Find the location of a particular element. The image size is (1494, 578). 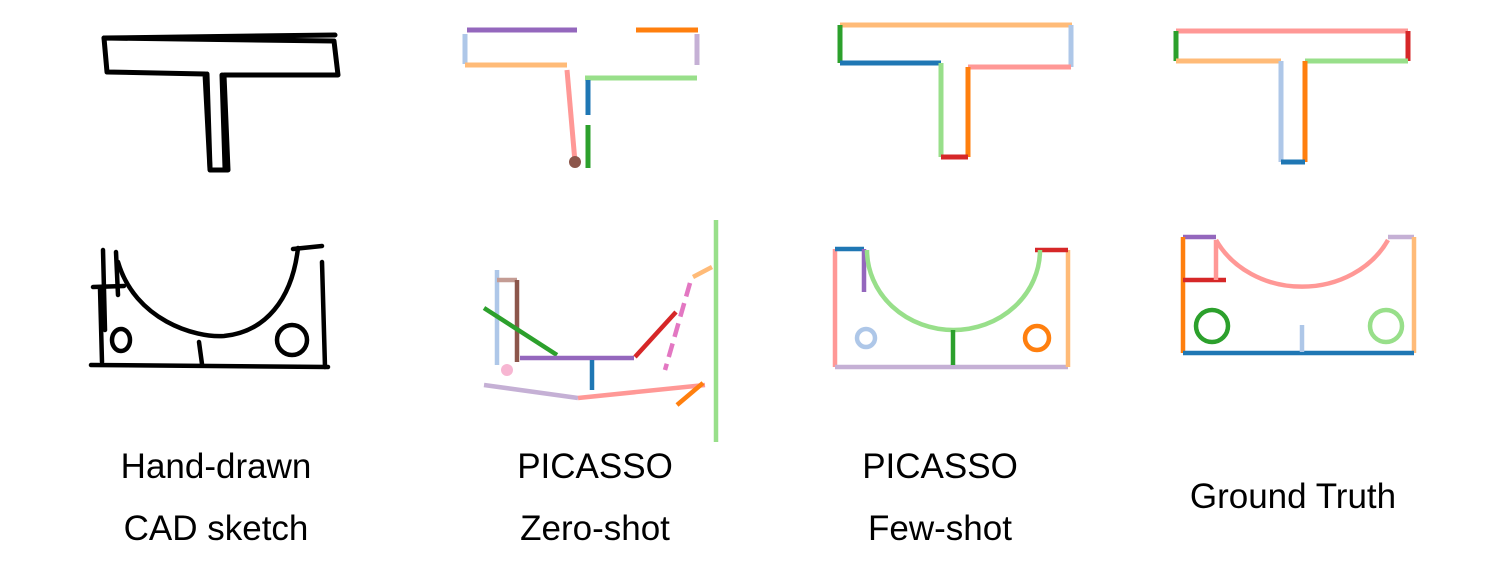

zero-shot-bracket-prediction is located at coordinates (600, 331).